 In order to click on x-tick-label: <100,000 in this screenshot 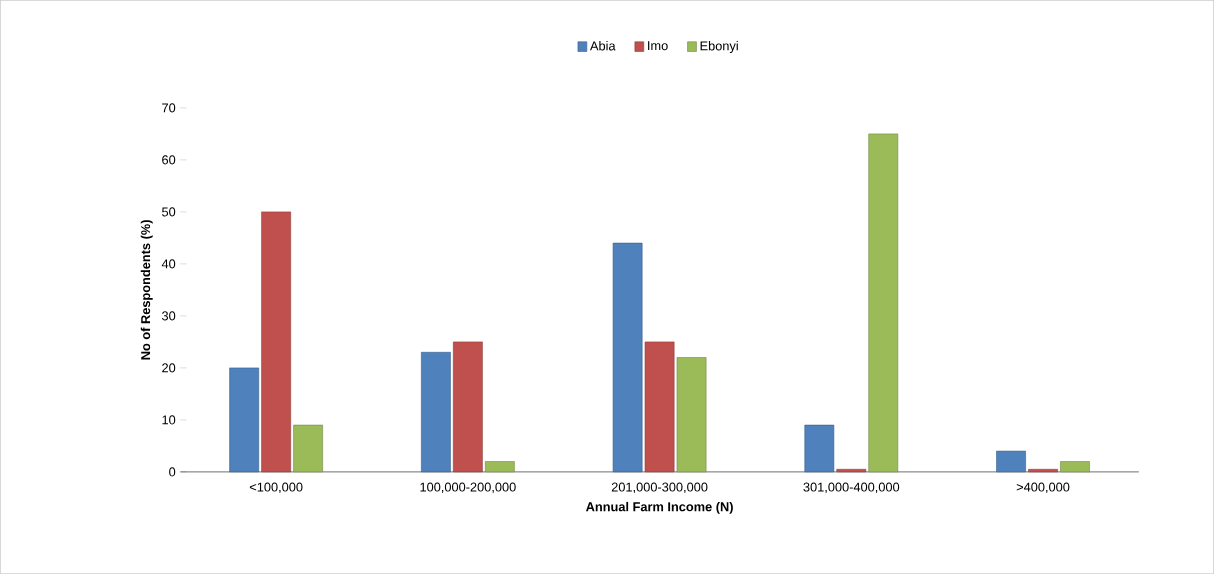, I will do `click(276, 488)`.